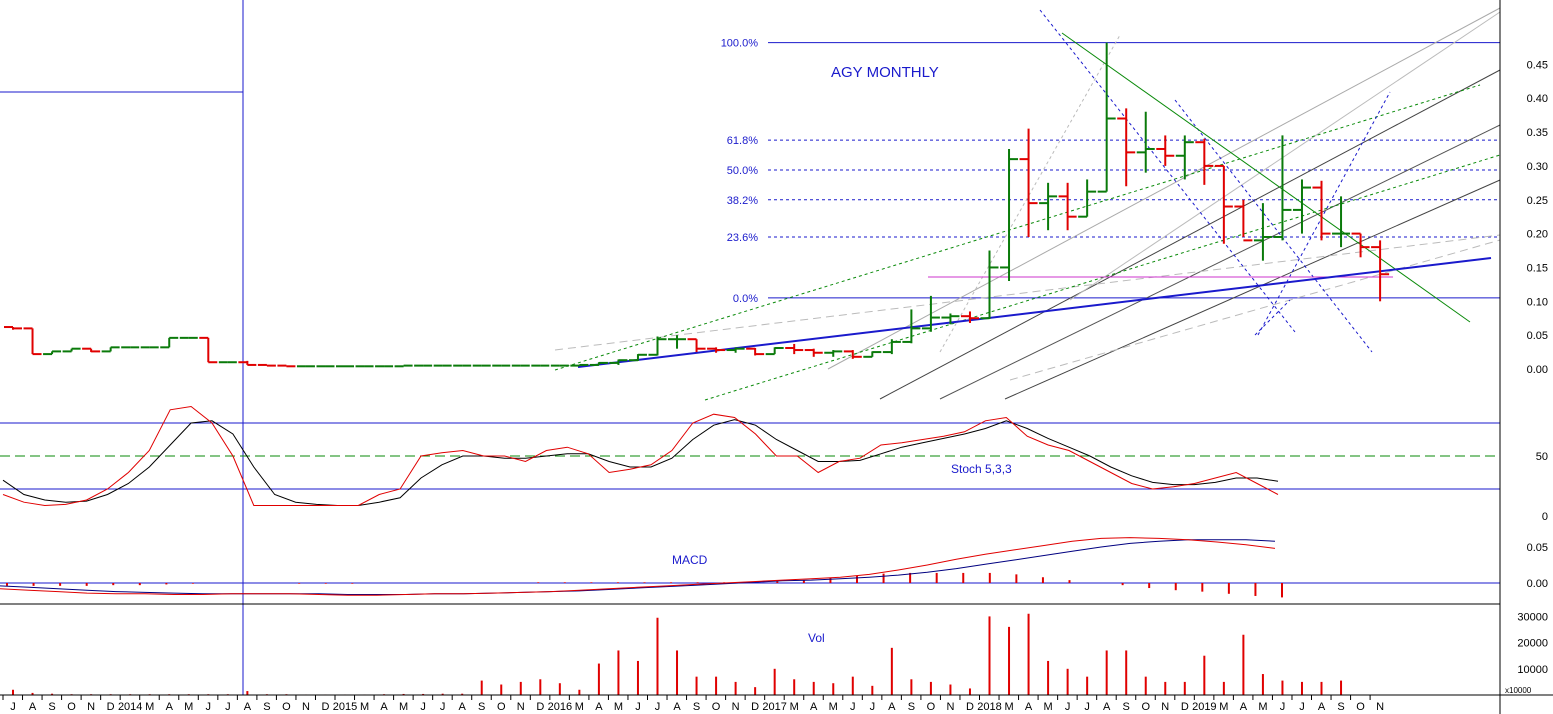  What do you see at coordinates (1537, 235) in the screenshot?
I see `price-tick-label: 0.20` at bounding box center [1537, 235].